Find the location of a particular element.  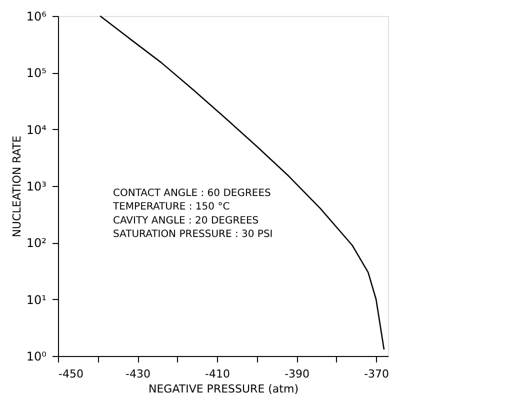

x-tick-label: -370 is located at coordinates (377, 374).